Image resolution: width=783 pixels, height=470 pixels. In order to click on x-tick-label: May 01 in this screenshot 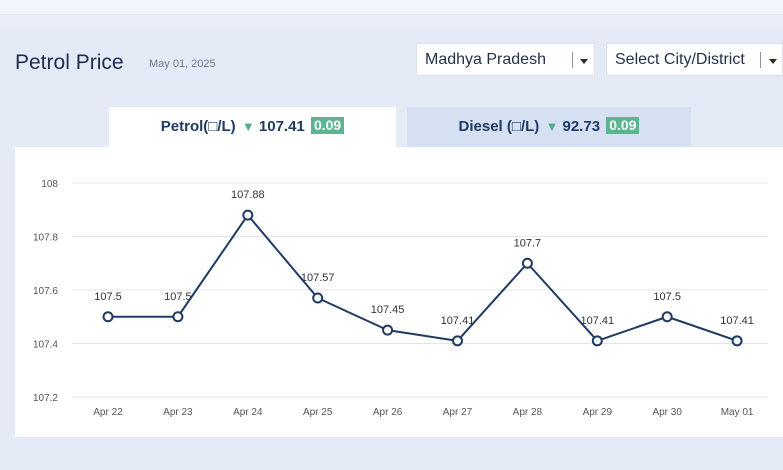, I will do `click(737, 412)`.